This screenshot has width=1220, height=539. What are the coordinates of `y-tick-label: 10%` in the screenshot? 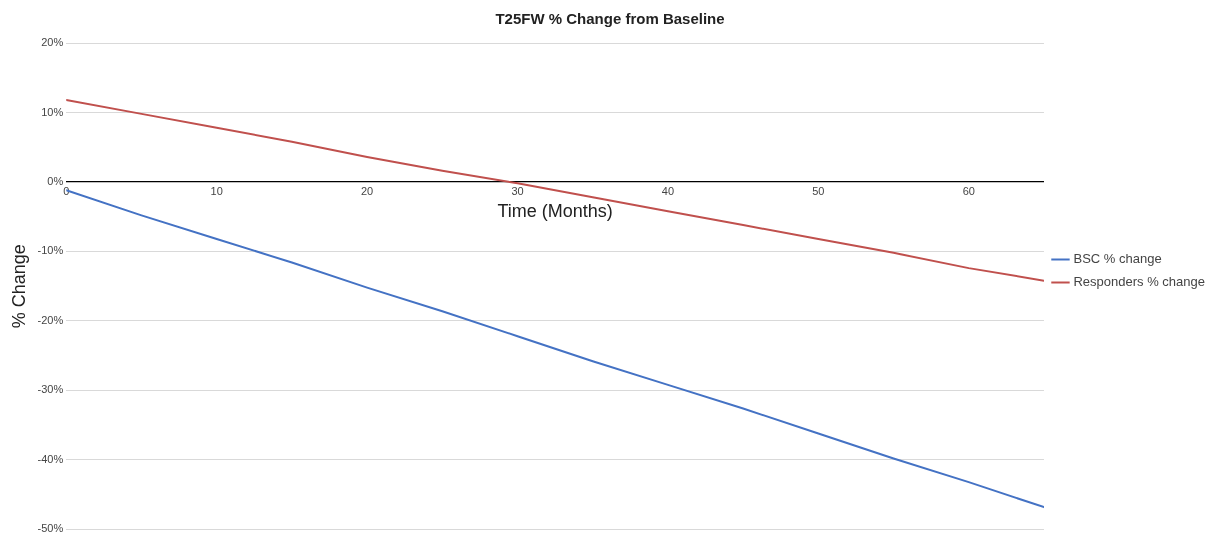 It's located at (52, 111).